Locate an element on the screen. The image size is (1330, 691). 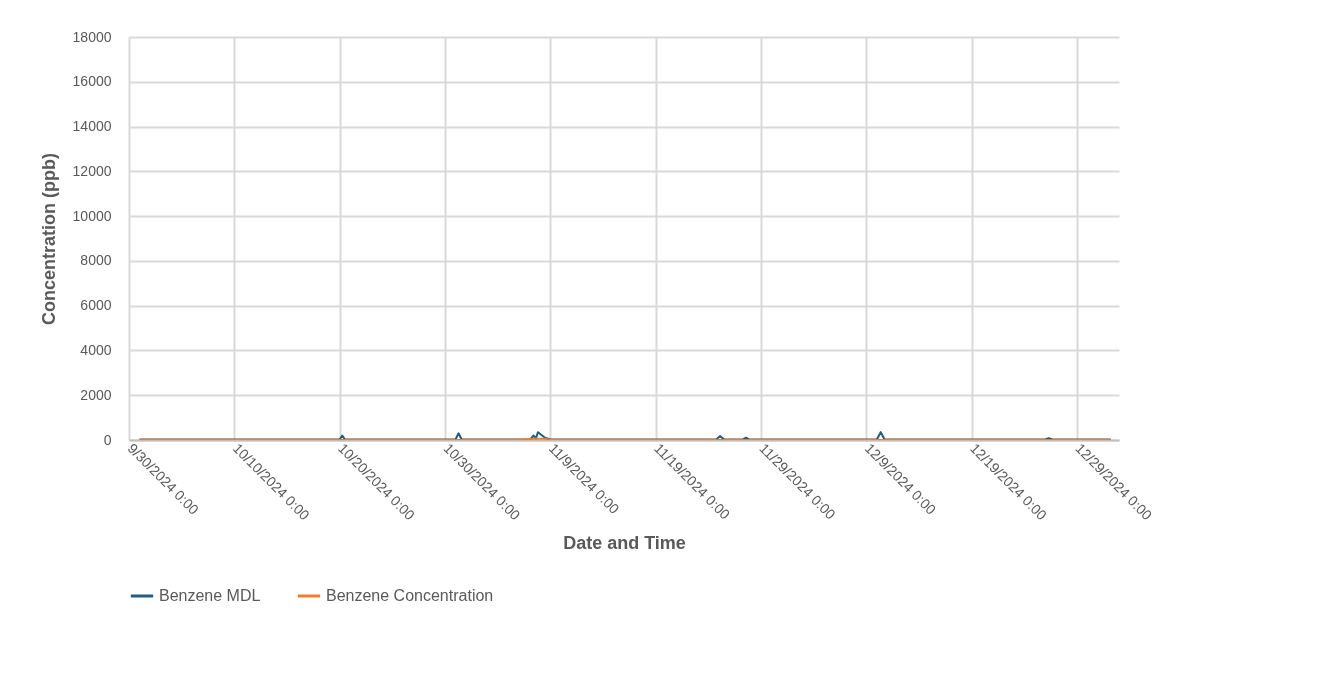
legend-label: Benzene Concentration is located at coordinates (410, 595).